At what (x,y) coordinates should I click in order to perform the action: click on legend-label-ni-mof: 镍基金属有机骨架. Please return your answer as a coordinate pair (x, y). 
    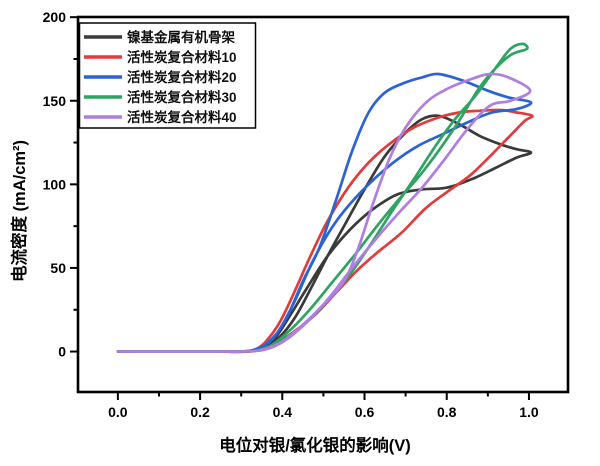
    Looking at the image, I should click on (181, 37).